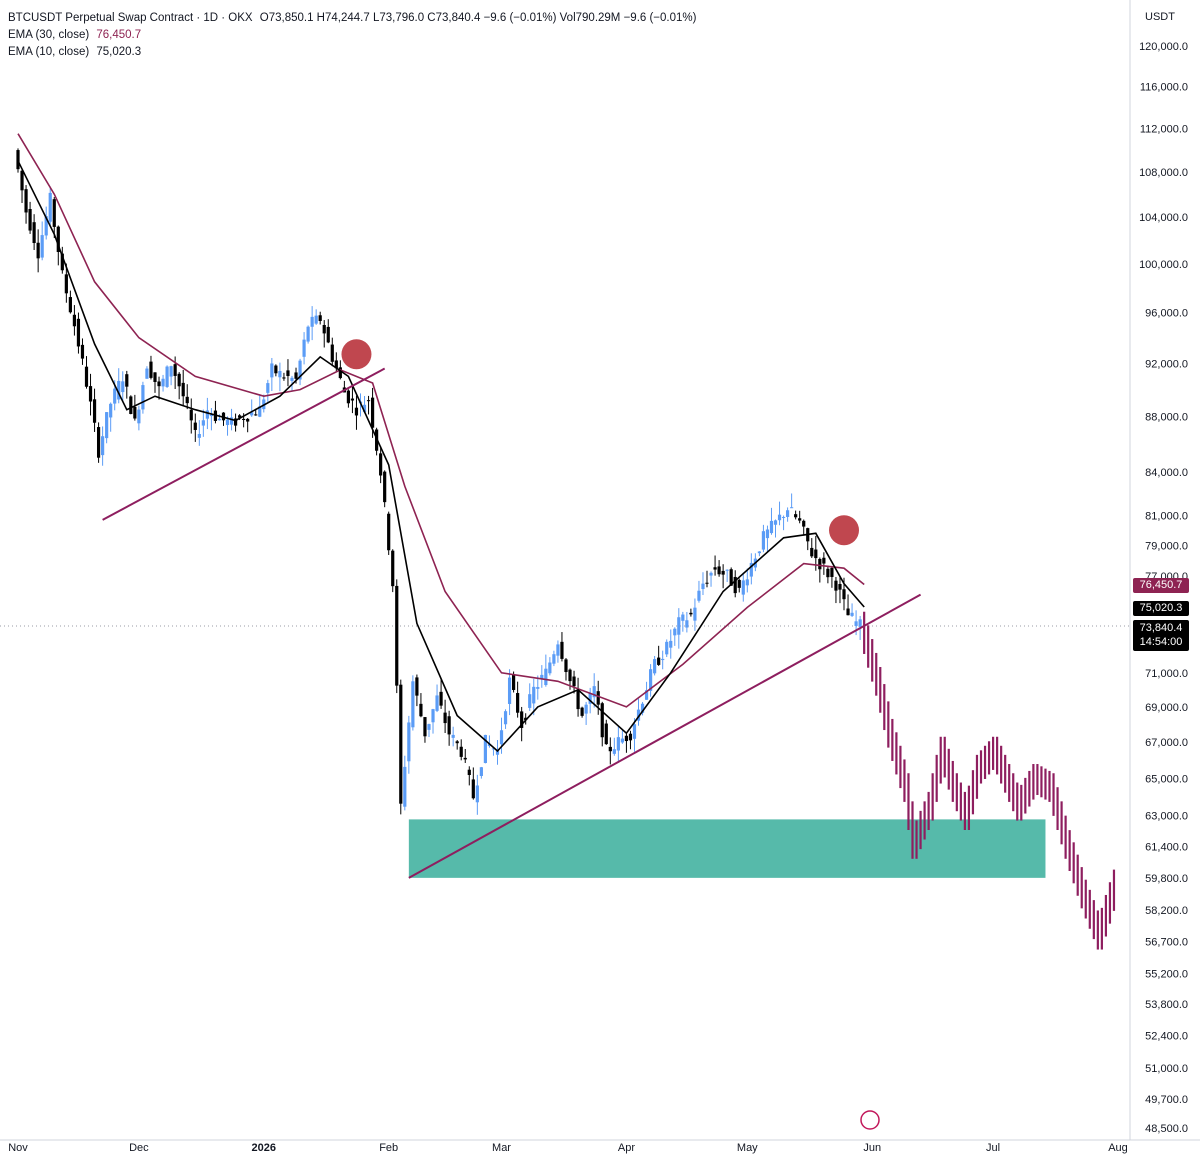  What do you see at coordinates (1163, 218) in the screenshot?
I see `price-tick-label: 104,000.0` at bounding box center [1163, 218].